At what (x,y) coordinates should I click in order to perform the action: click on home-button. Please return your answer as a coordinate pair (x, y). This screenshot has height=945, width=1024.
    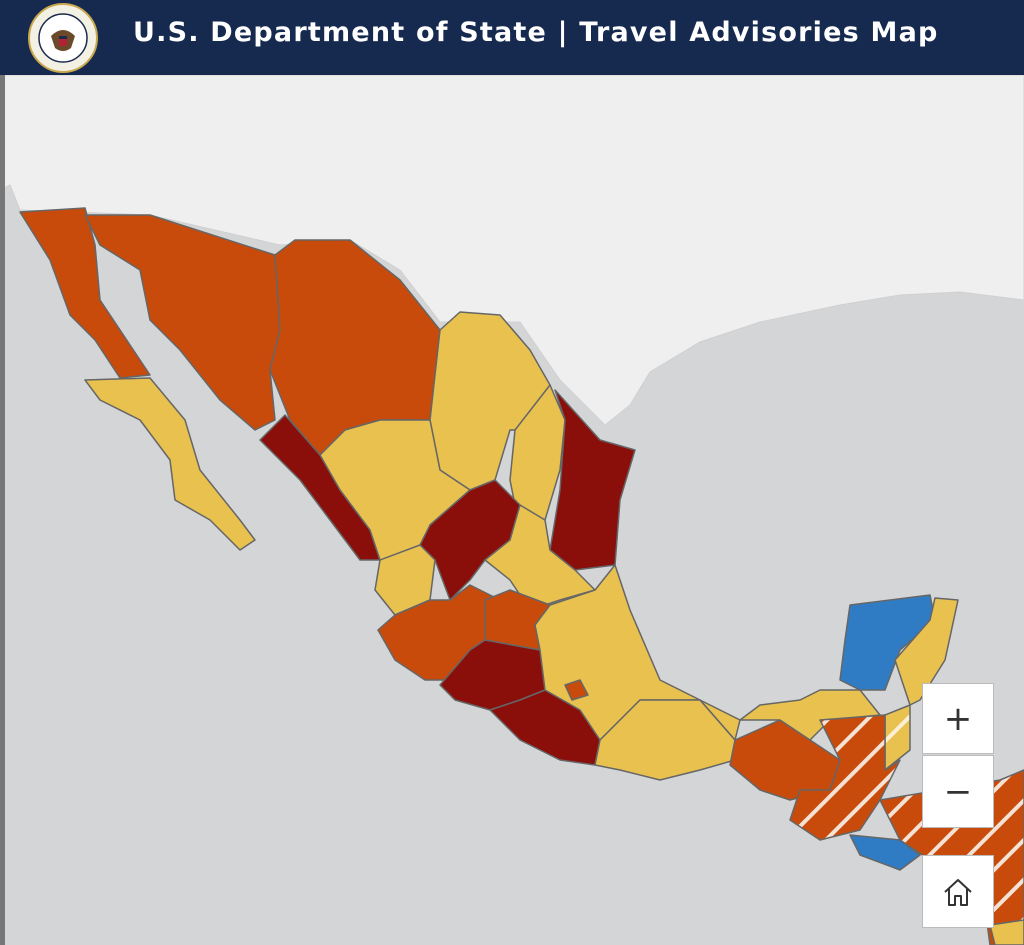
    Looking at the image, I should click on (958, 891).